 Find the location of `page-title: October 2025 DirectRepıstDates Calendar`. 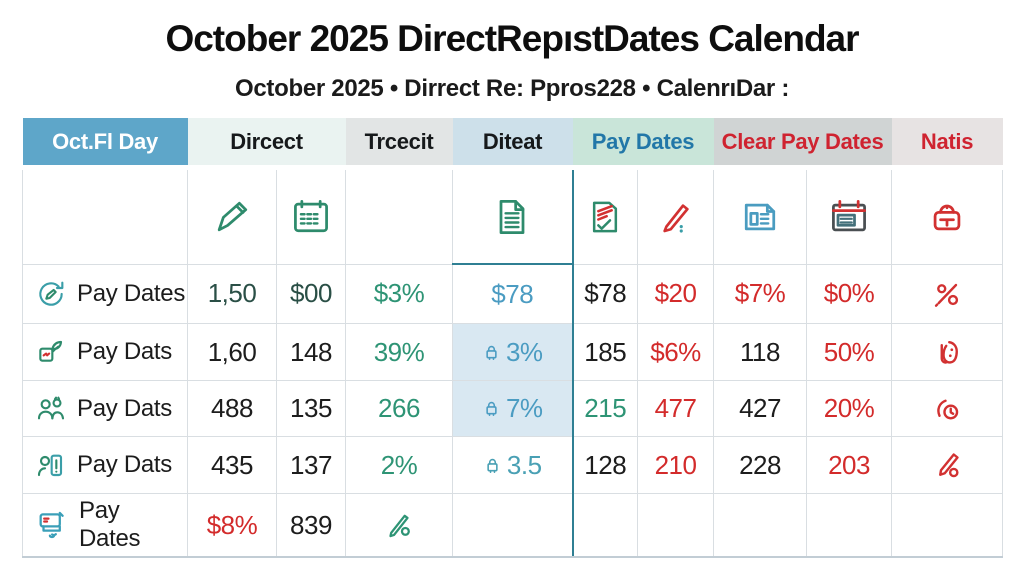

page-title: October 2025 DirectRepıstDates Calendar is located at coordinates (512, 38).